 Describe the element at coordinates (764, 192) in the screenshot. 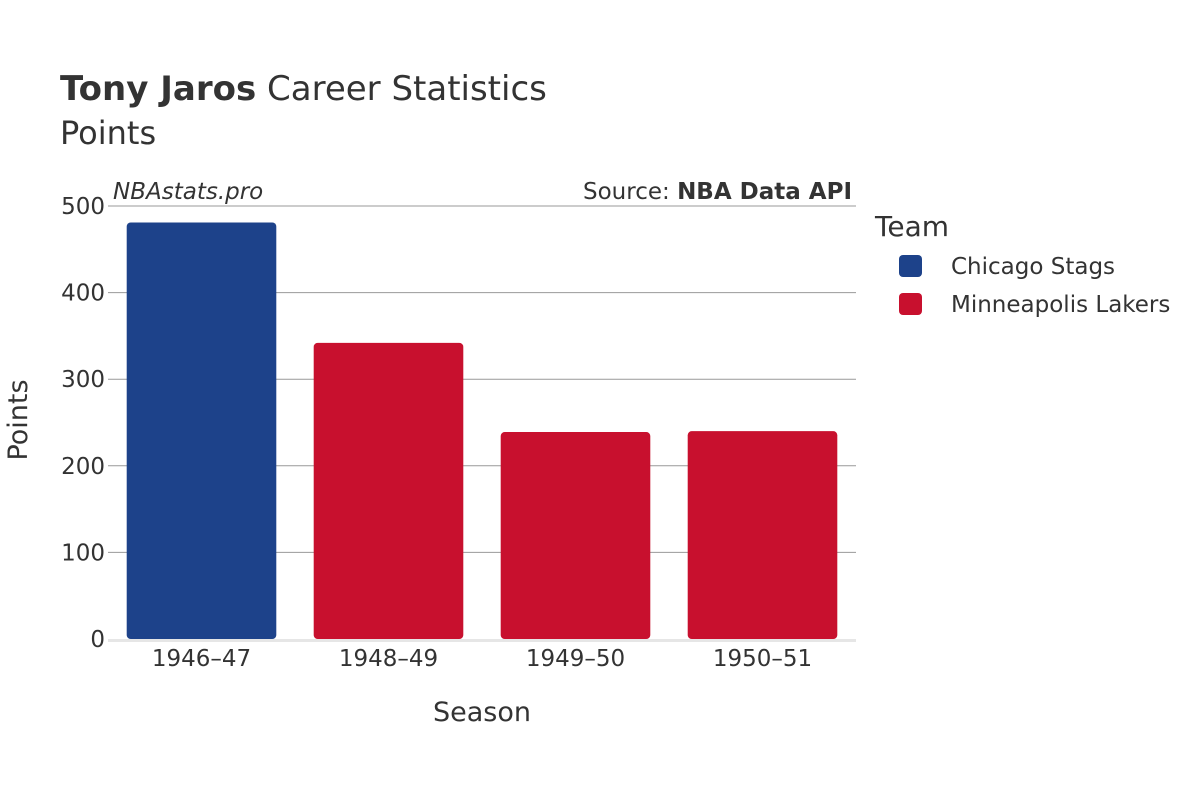

I see `source-name: NBA Data API` at that location.